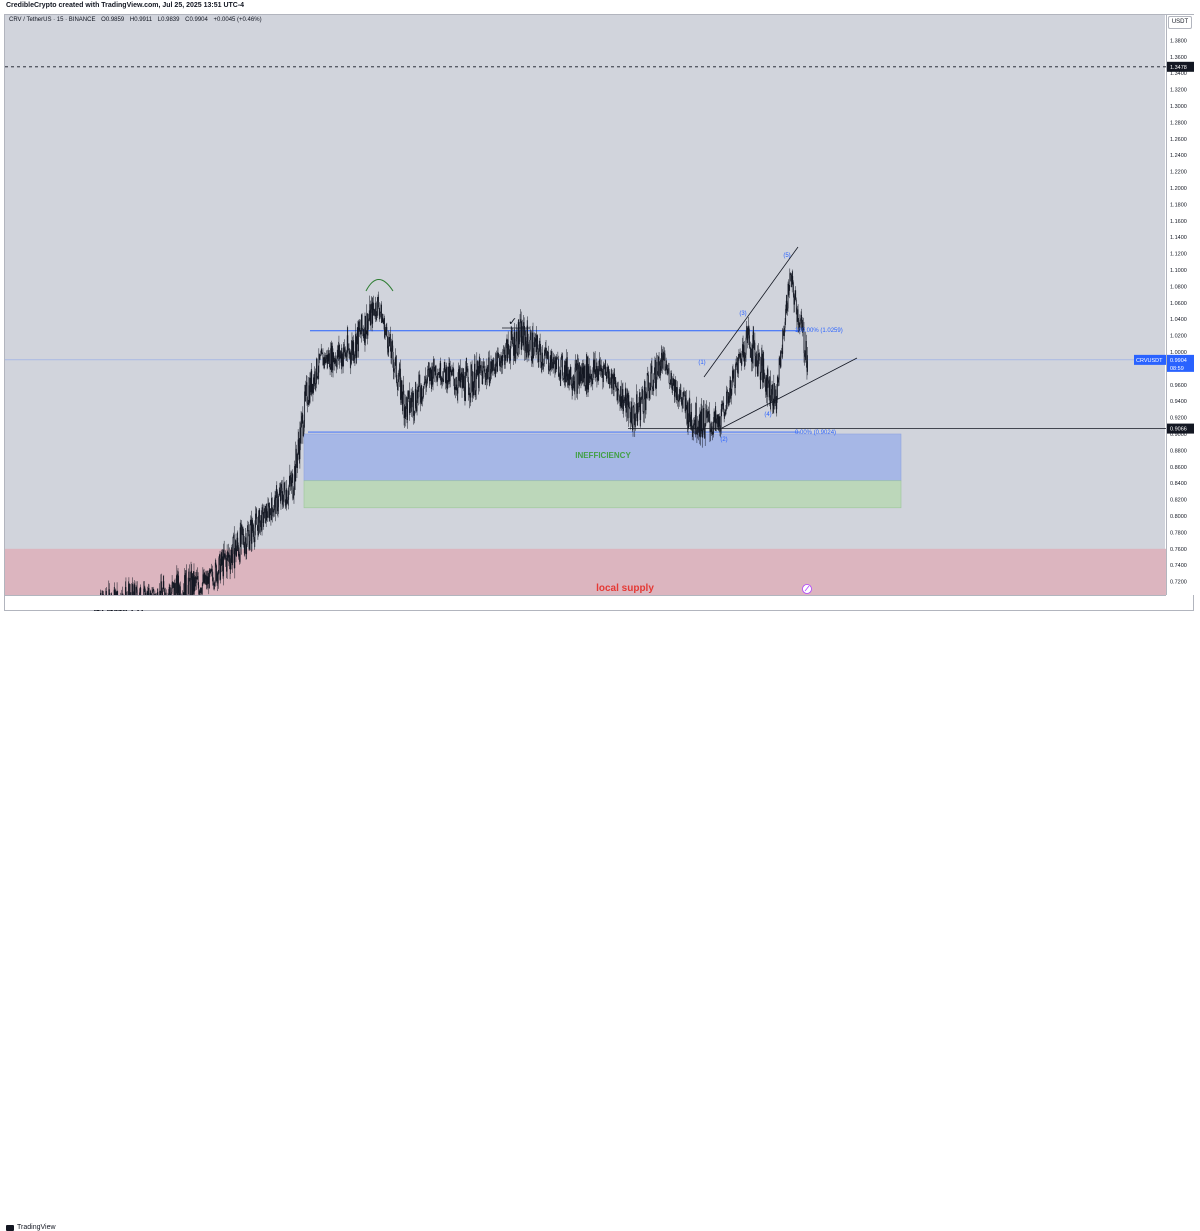 This screenshot has height=1231, width=1200. Describe the element at coordinates (143, 20) in the screenshot. I see `ohlc-high: 0.9911` at that location.